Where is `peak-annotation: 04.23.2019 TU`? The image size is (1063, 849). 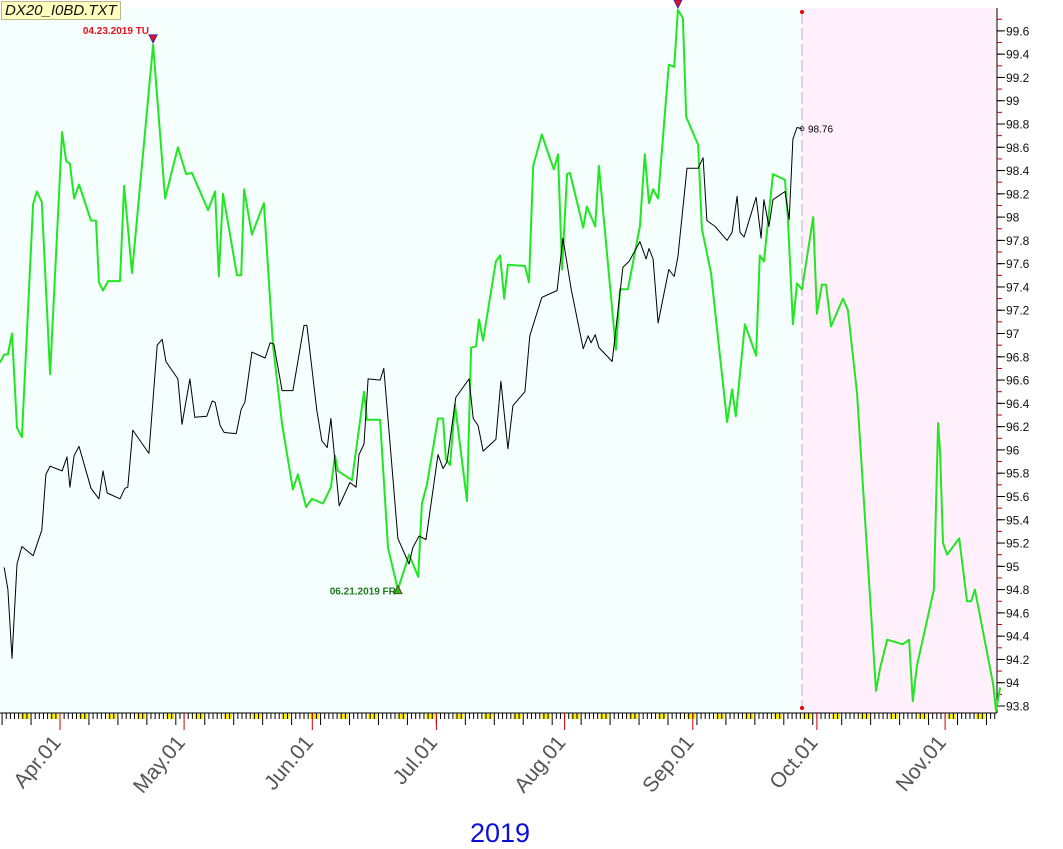
peak-annotation: 04.23.2019 TU is located at coordinates (116, 31).